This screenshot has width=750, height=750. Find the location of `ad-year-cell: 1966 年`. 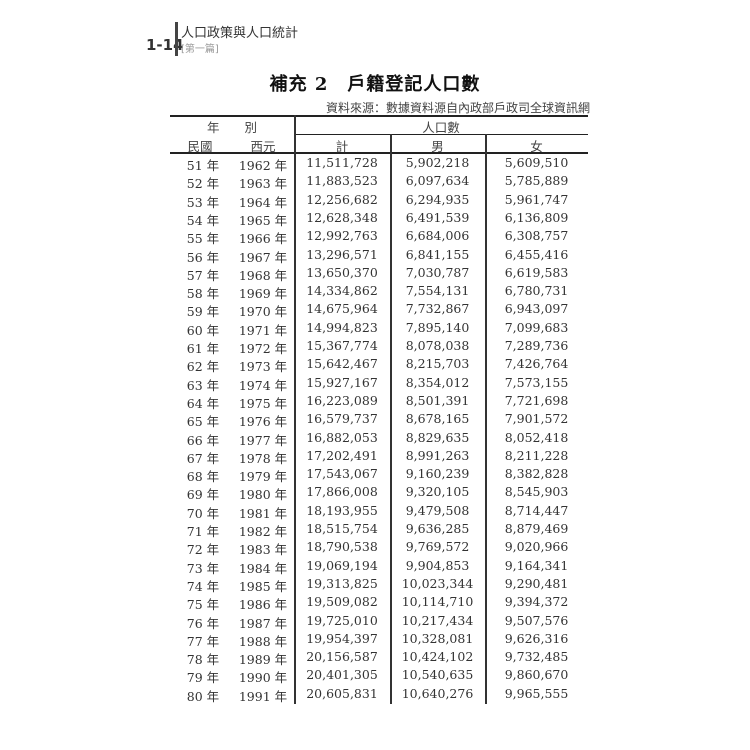

ad-year-cell: 1966 年 is located at coordinates (263, 239).